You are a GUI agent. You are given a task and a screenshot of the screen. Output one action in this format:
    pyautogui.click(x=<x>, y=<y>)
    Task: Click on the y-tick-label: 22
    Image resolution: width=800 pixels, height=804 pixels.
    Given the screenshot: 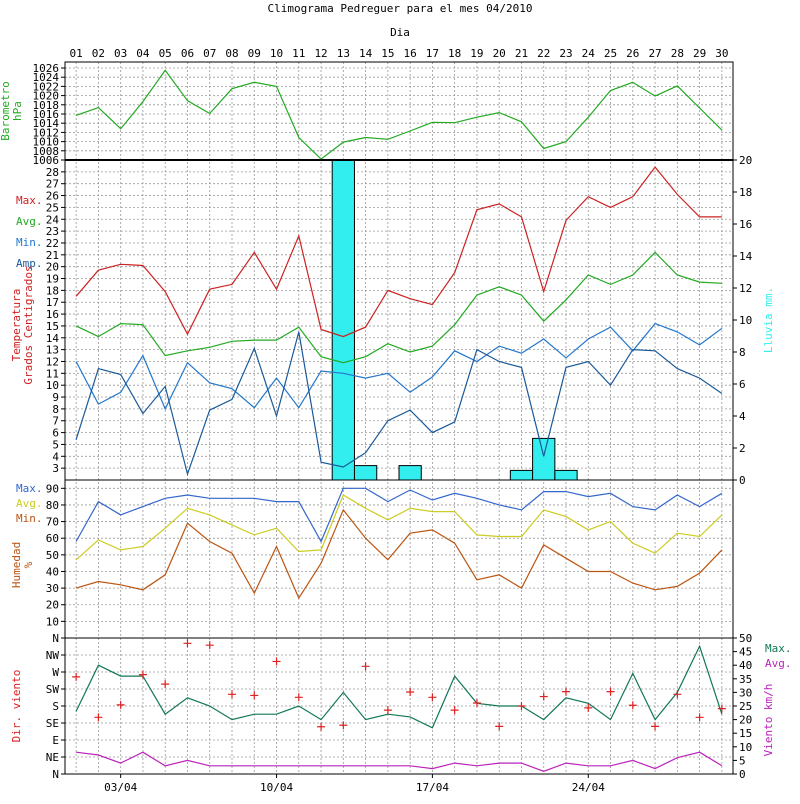 What is the action you would take?
    pyautogui.click(x=52, y=243)
    